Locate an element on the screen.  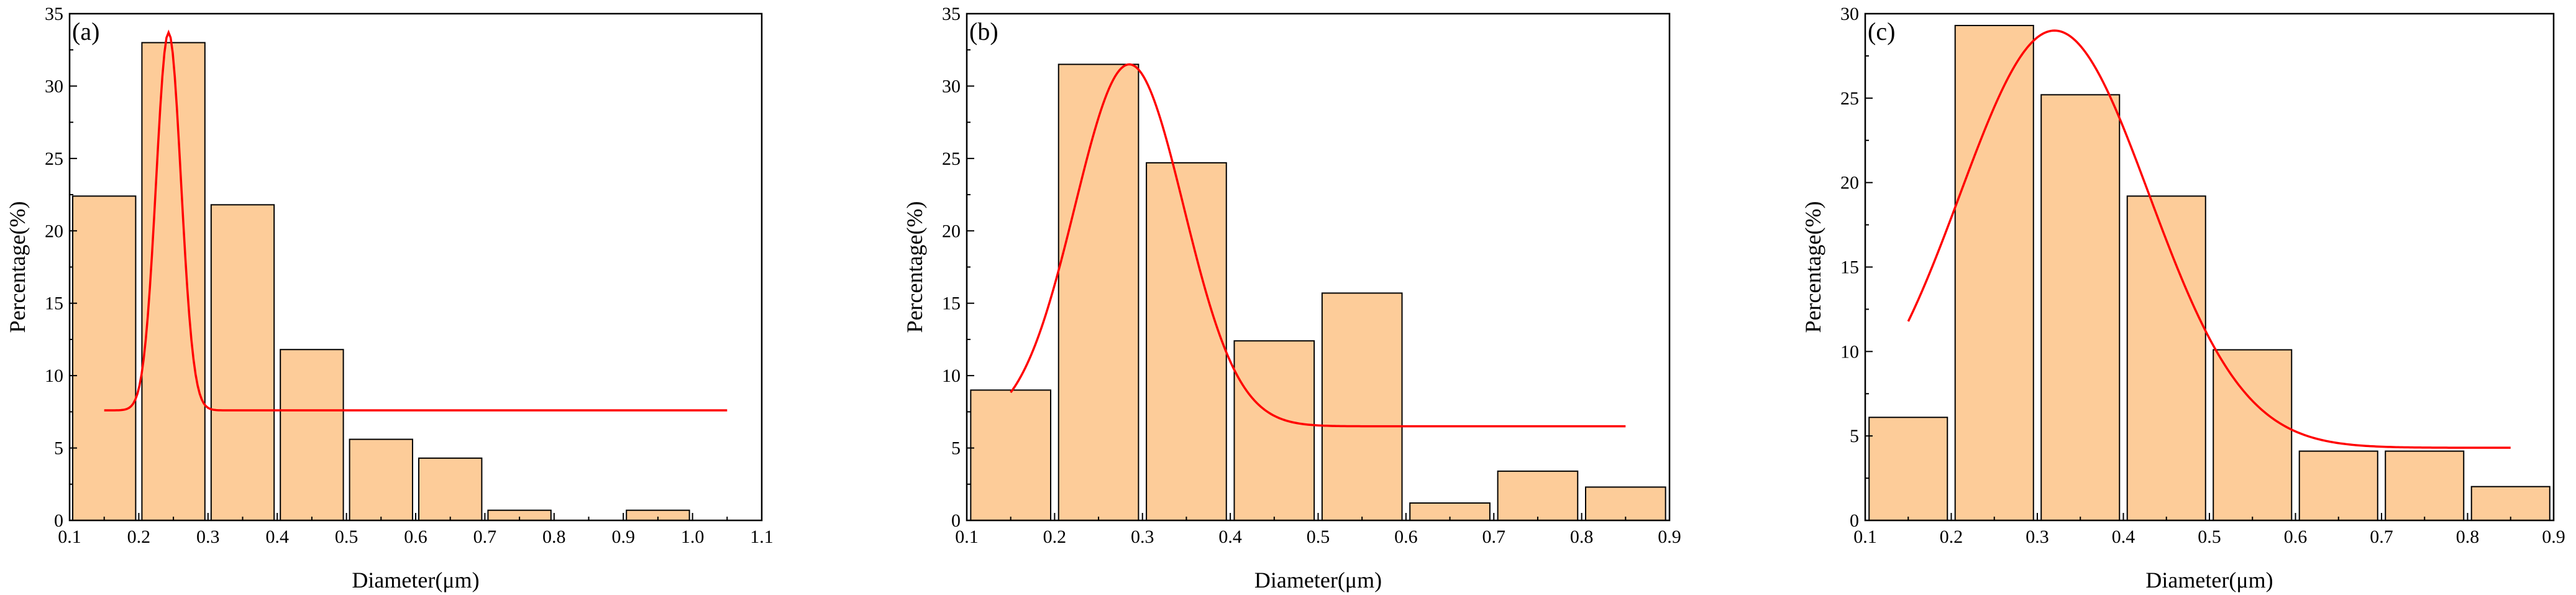
panel-label: (c) is located at coordinates (1881, 31).